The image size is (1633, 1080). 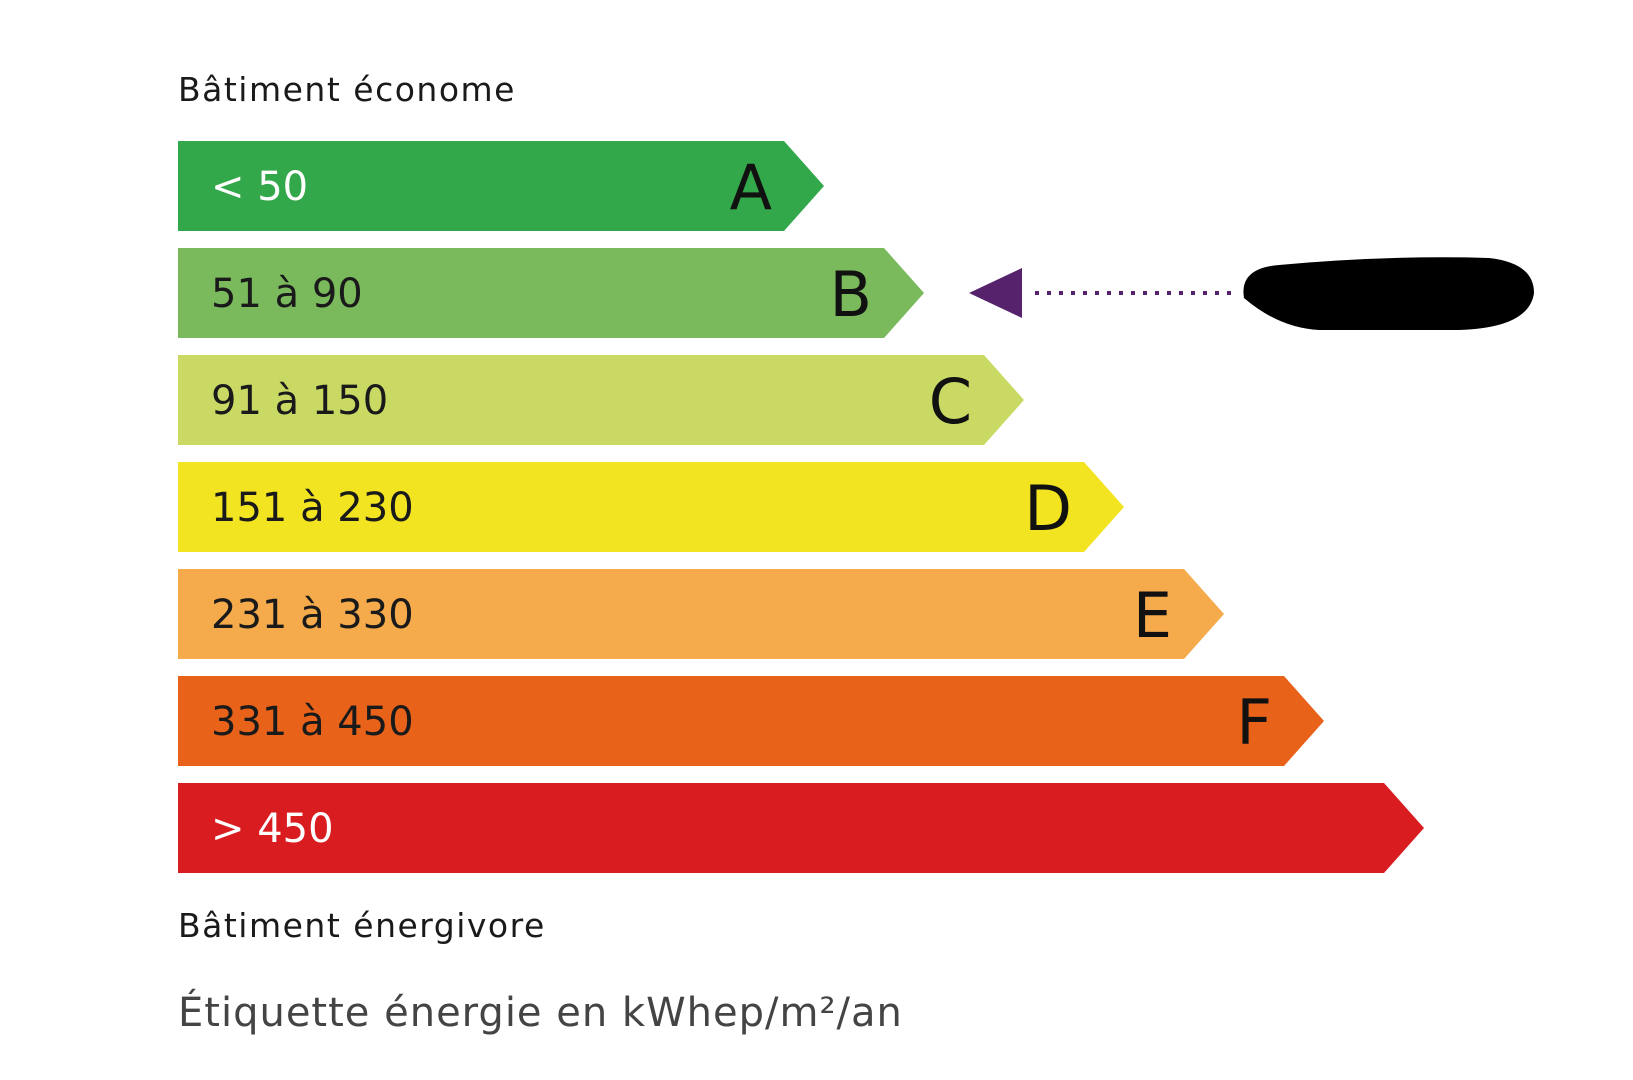 I want to click on range-label-A: < 50, so click(x=259, y=187).